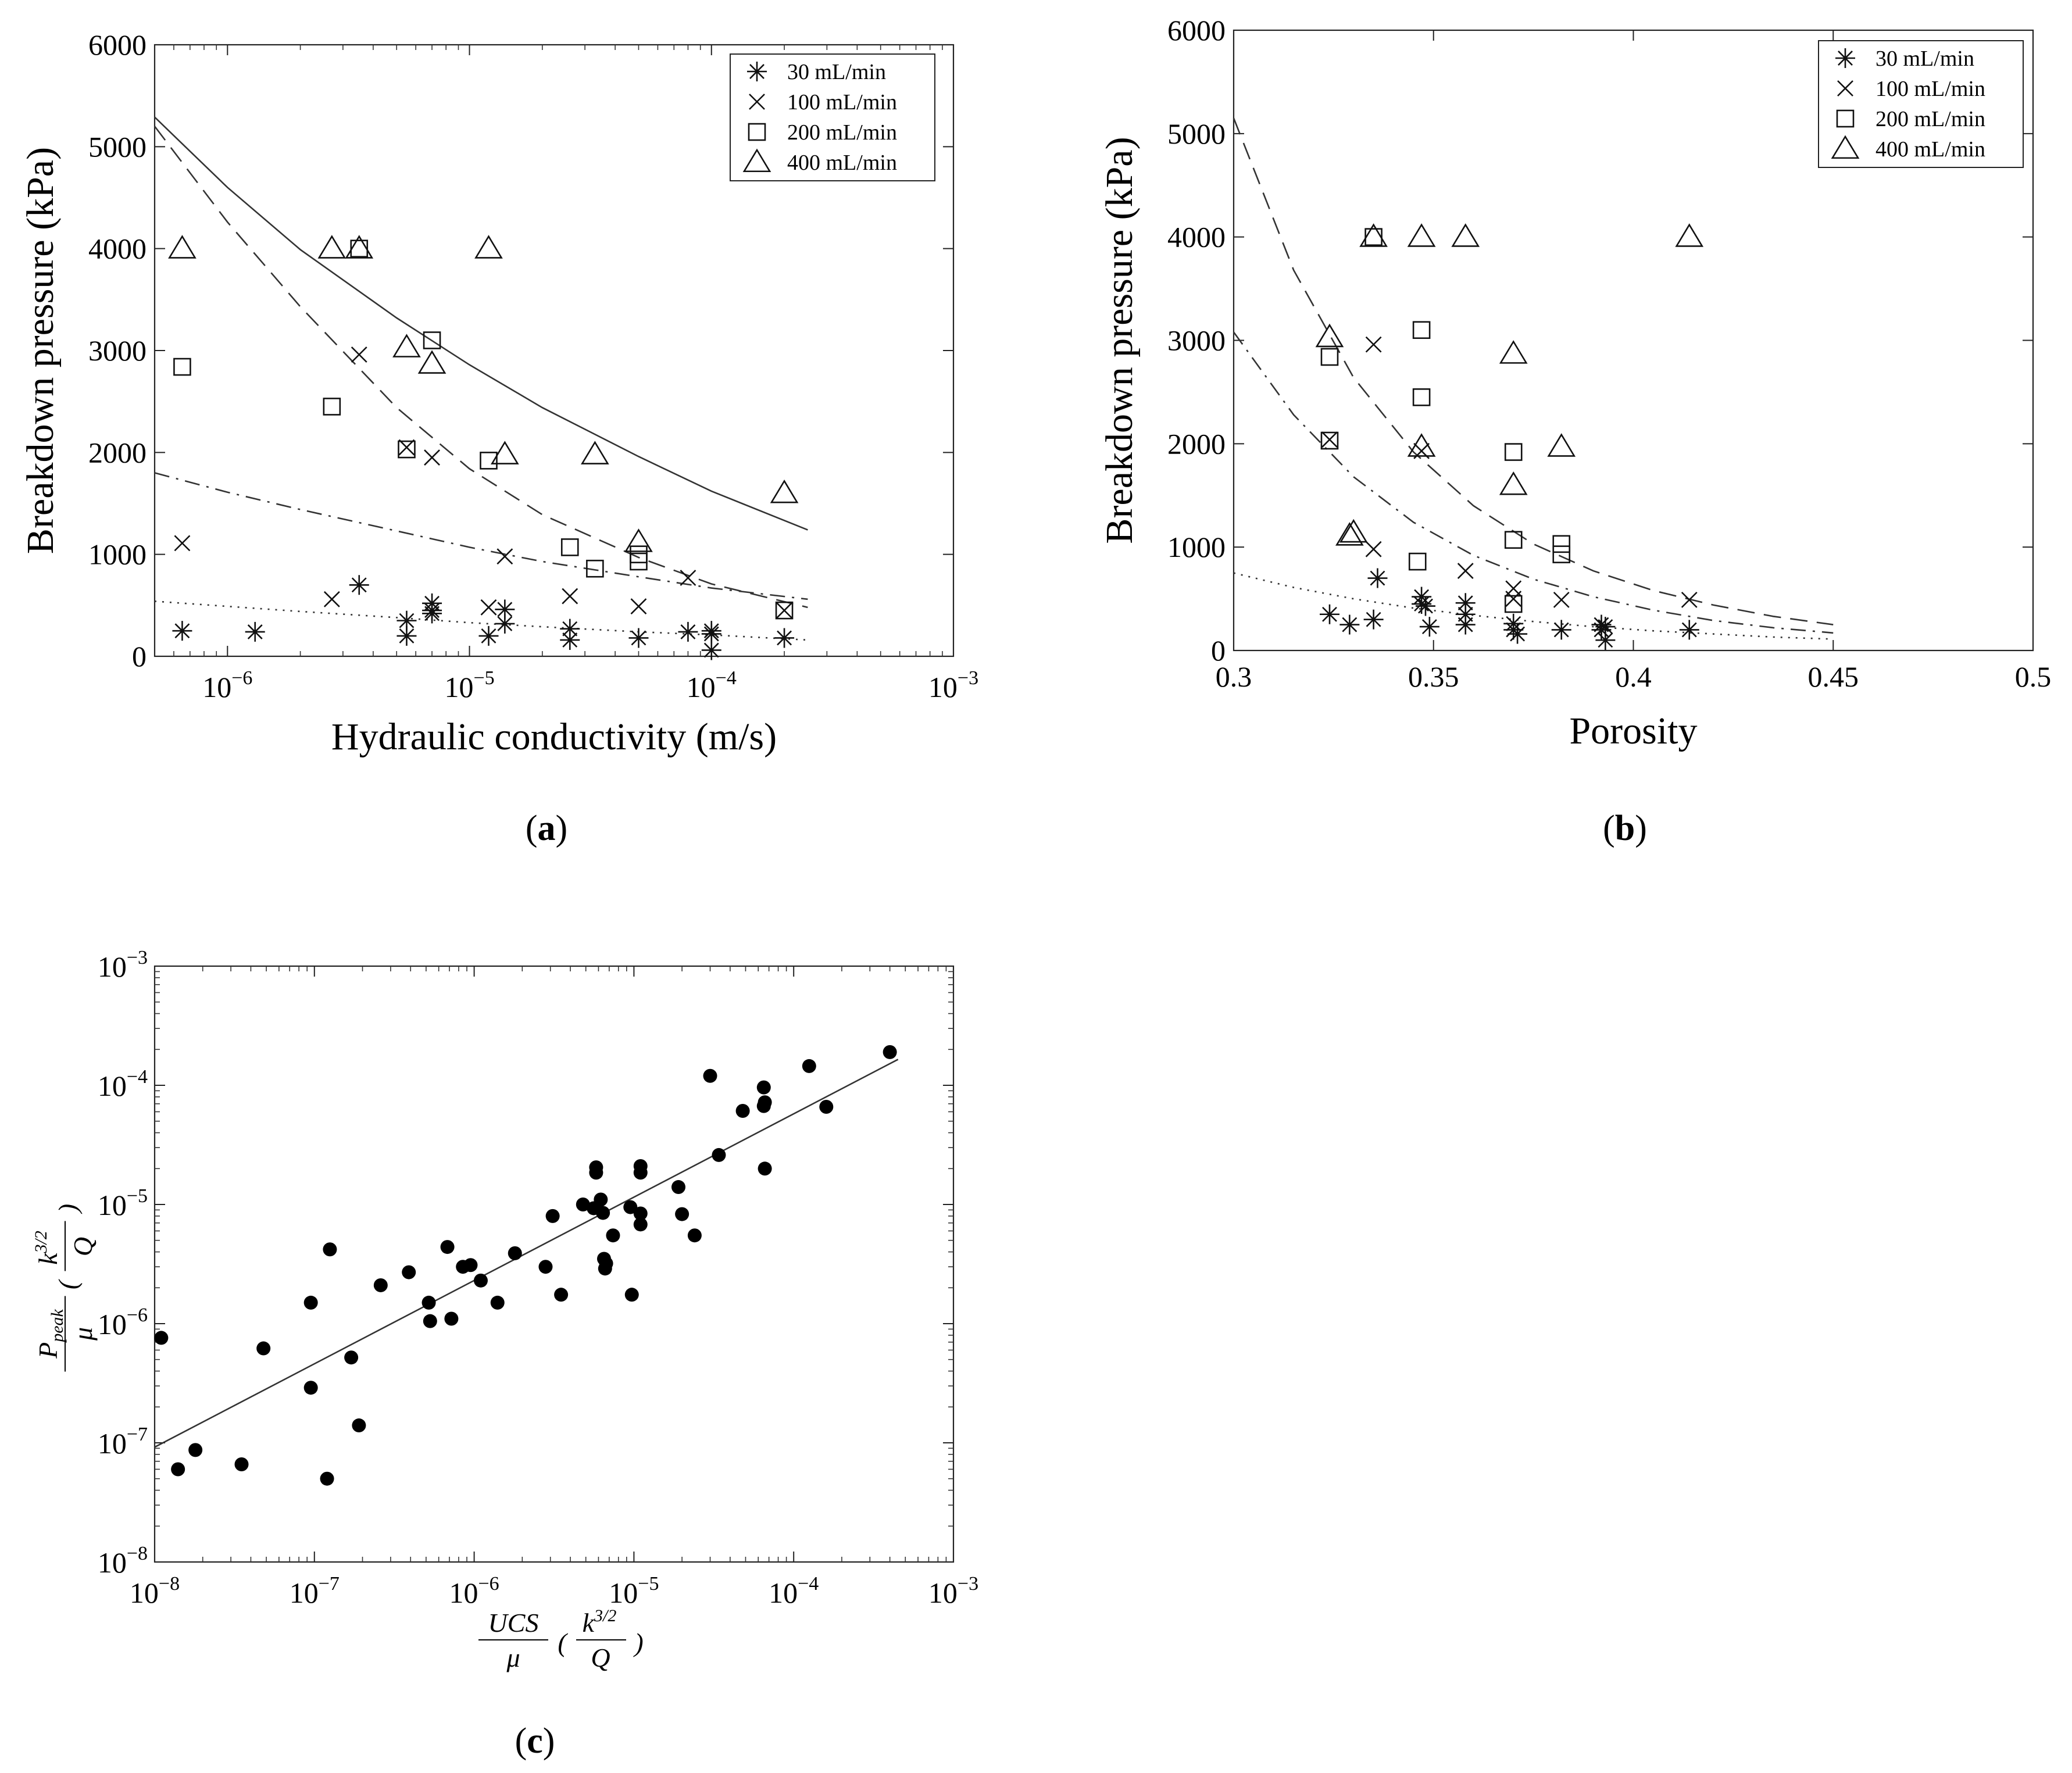 The height and width of the screenshot is (1773, 2072). What do you see at coordinates (2033, 677) in the screenshot?
I see `x-tick-label: 0.5` at bounding box center [2033, 677].